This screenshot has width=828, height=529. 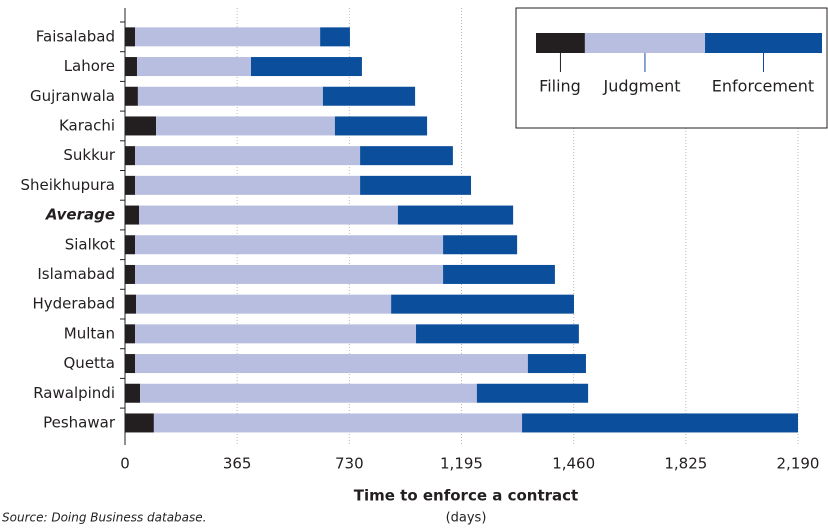 What do you see at coordinates (89, 155) in the screenshot?
I see `y-tick-label: Sukkur` at bounding box center [89, 155].